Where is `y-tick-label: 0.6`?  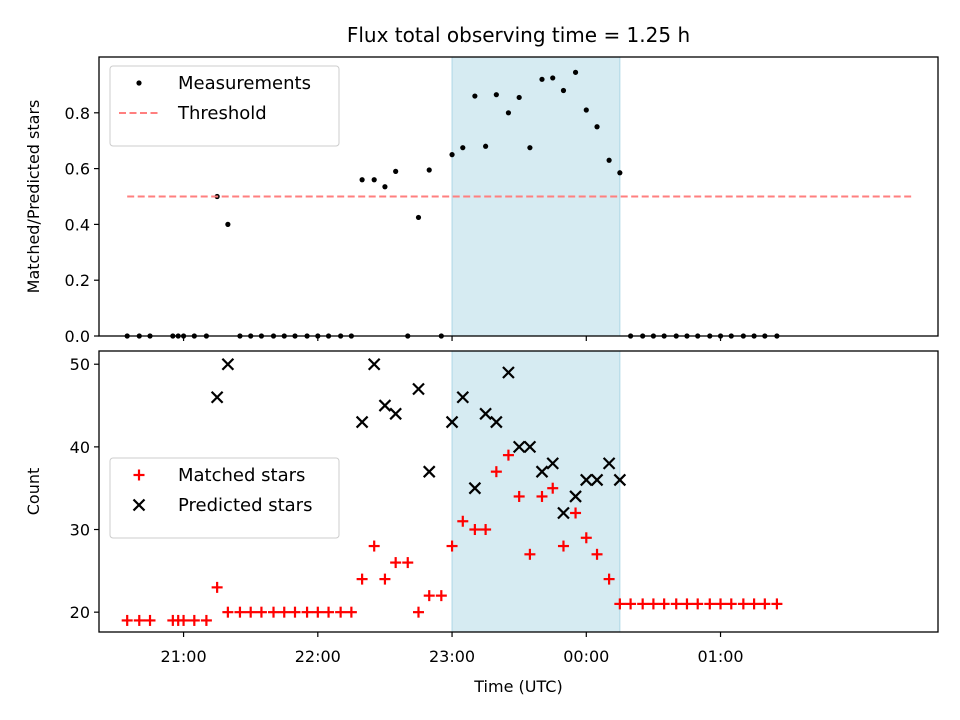 y-tick-label: 0.6 is located at coordinates (77, 169).